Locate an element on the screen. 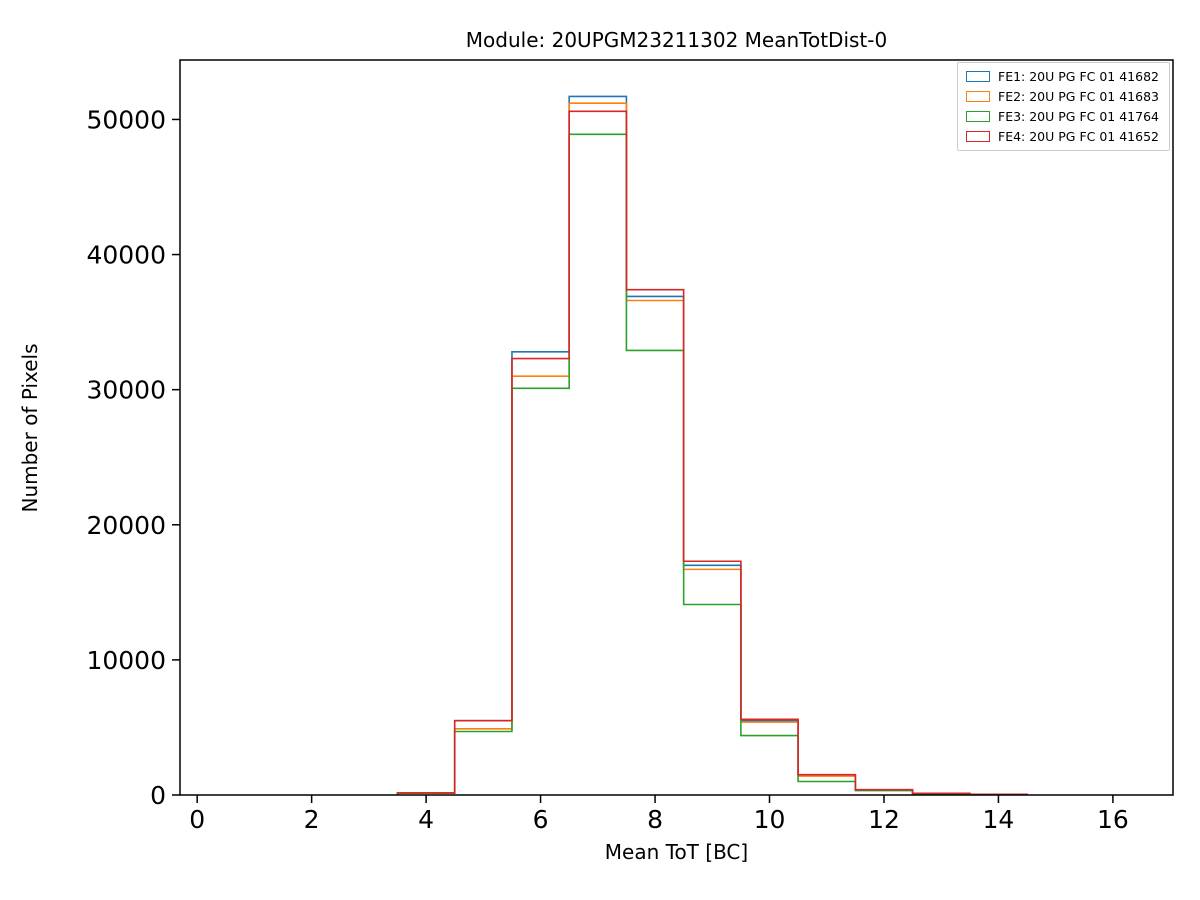  x-tick-label: 10 is located at coordinates (770, 819).